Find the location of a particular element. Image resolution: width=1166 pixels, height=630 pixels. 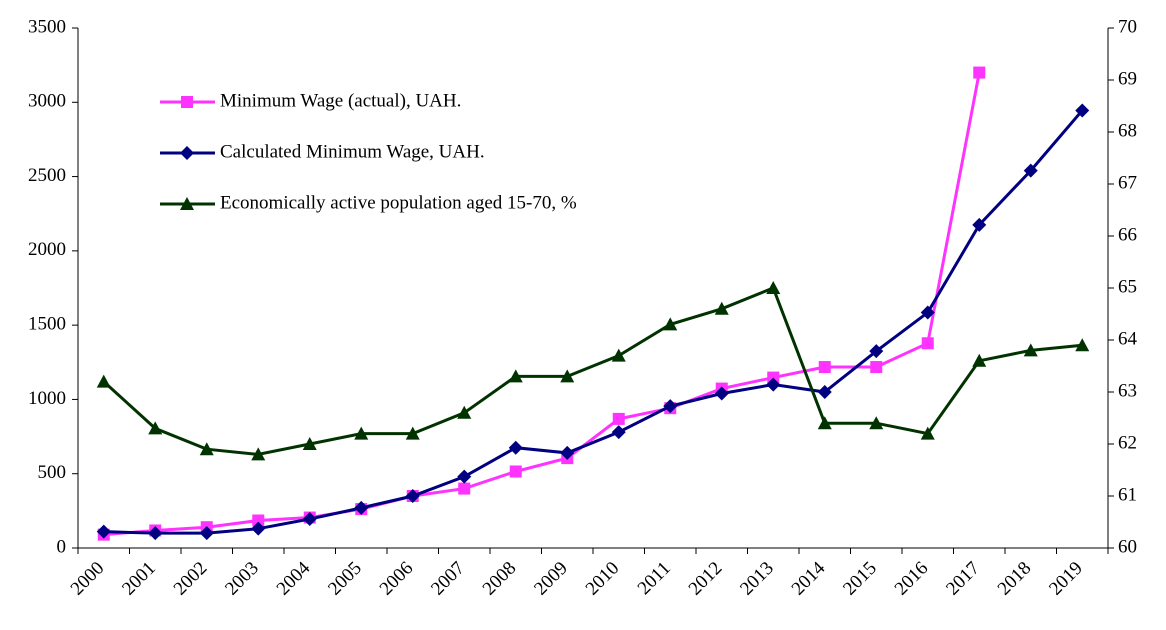

x-tick-label: 2019 is located at coordinates (1066, 579).